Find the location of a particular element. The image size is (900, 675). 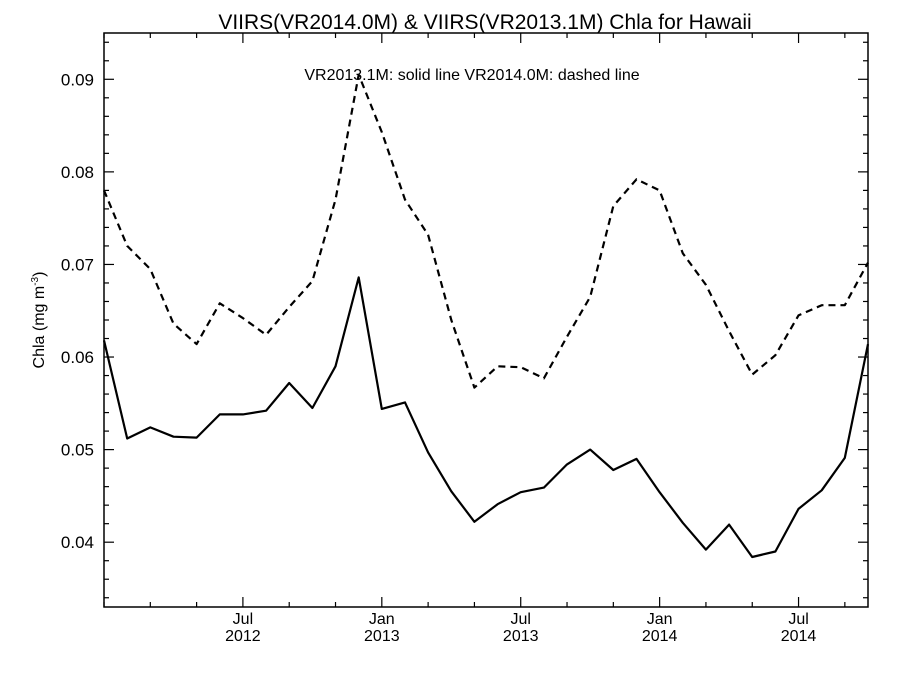

y-tick-label: 0.09 is located at coordinates (77, 79).